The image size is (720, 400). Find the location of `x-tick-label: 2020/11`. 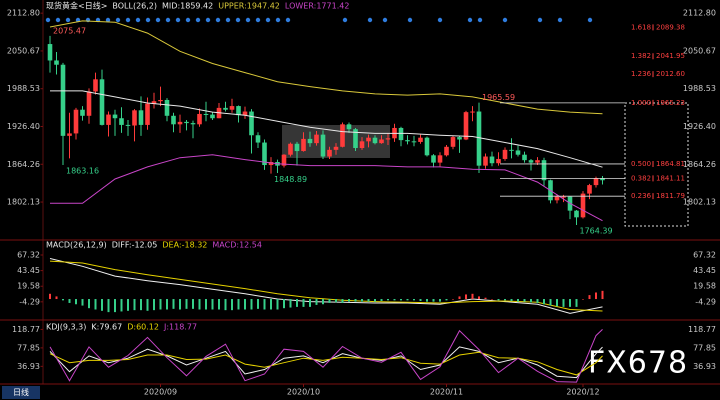

x-tick-label: 2020/11 is located at coordinates (446, 392).